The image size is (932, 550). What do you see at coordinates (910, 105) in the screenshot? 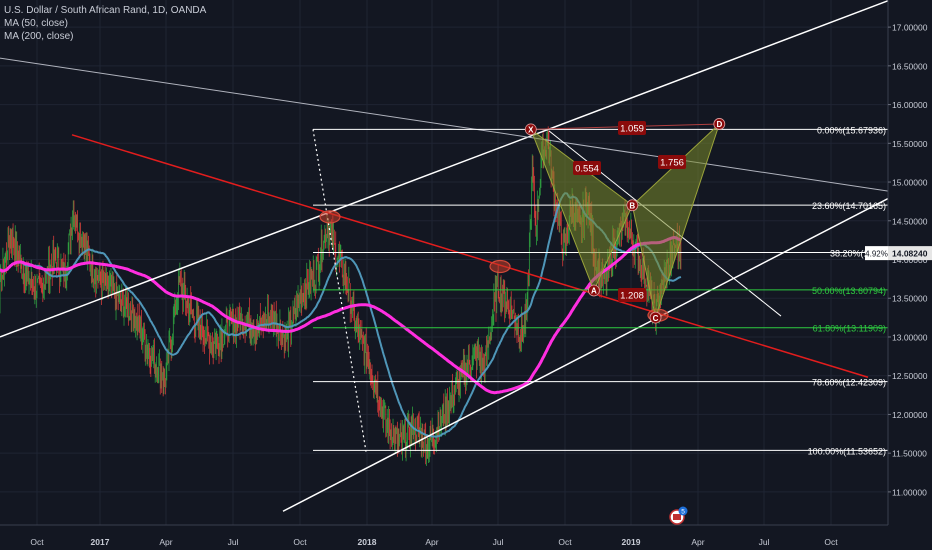
I see `price-tick-label: 16.00000` at bounding box center [910, 105].